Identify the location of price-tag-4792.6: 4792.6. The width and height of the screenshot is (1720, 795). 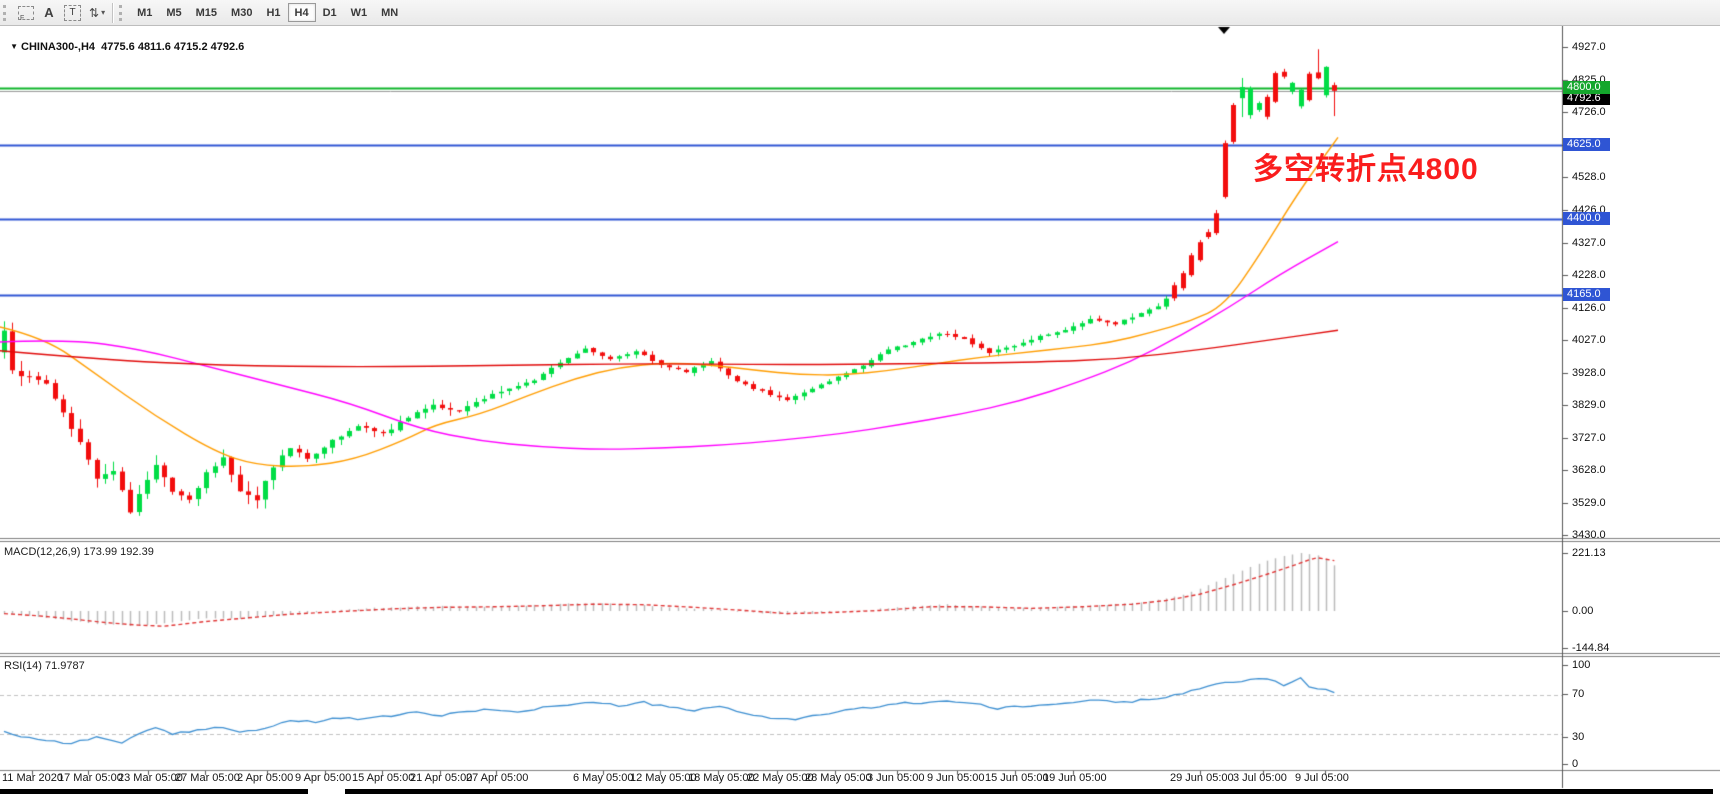
(1586, 98).